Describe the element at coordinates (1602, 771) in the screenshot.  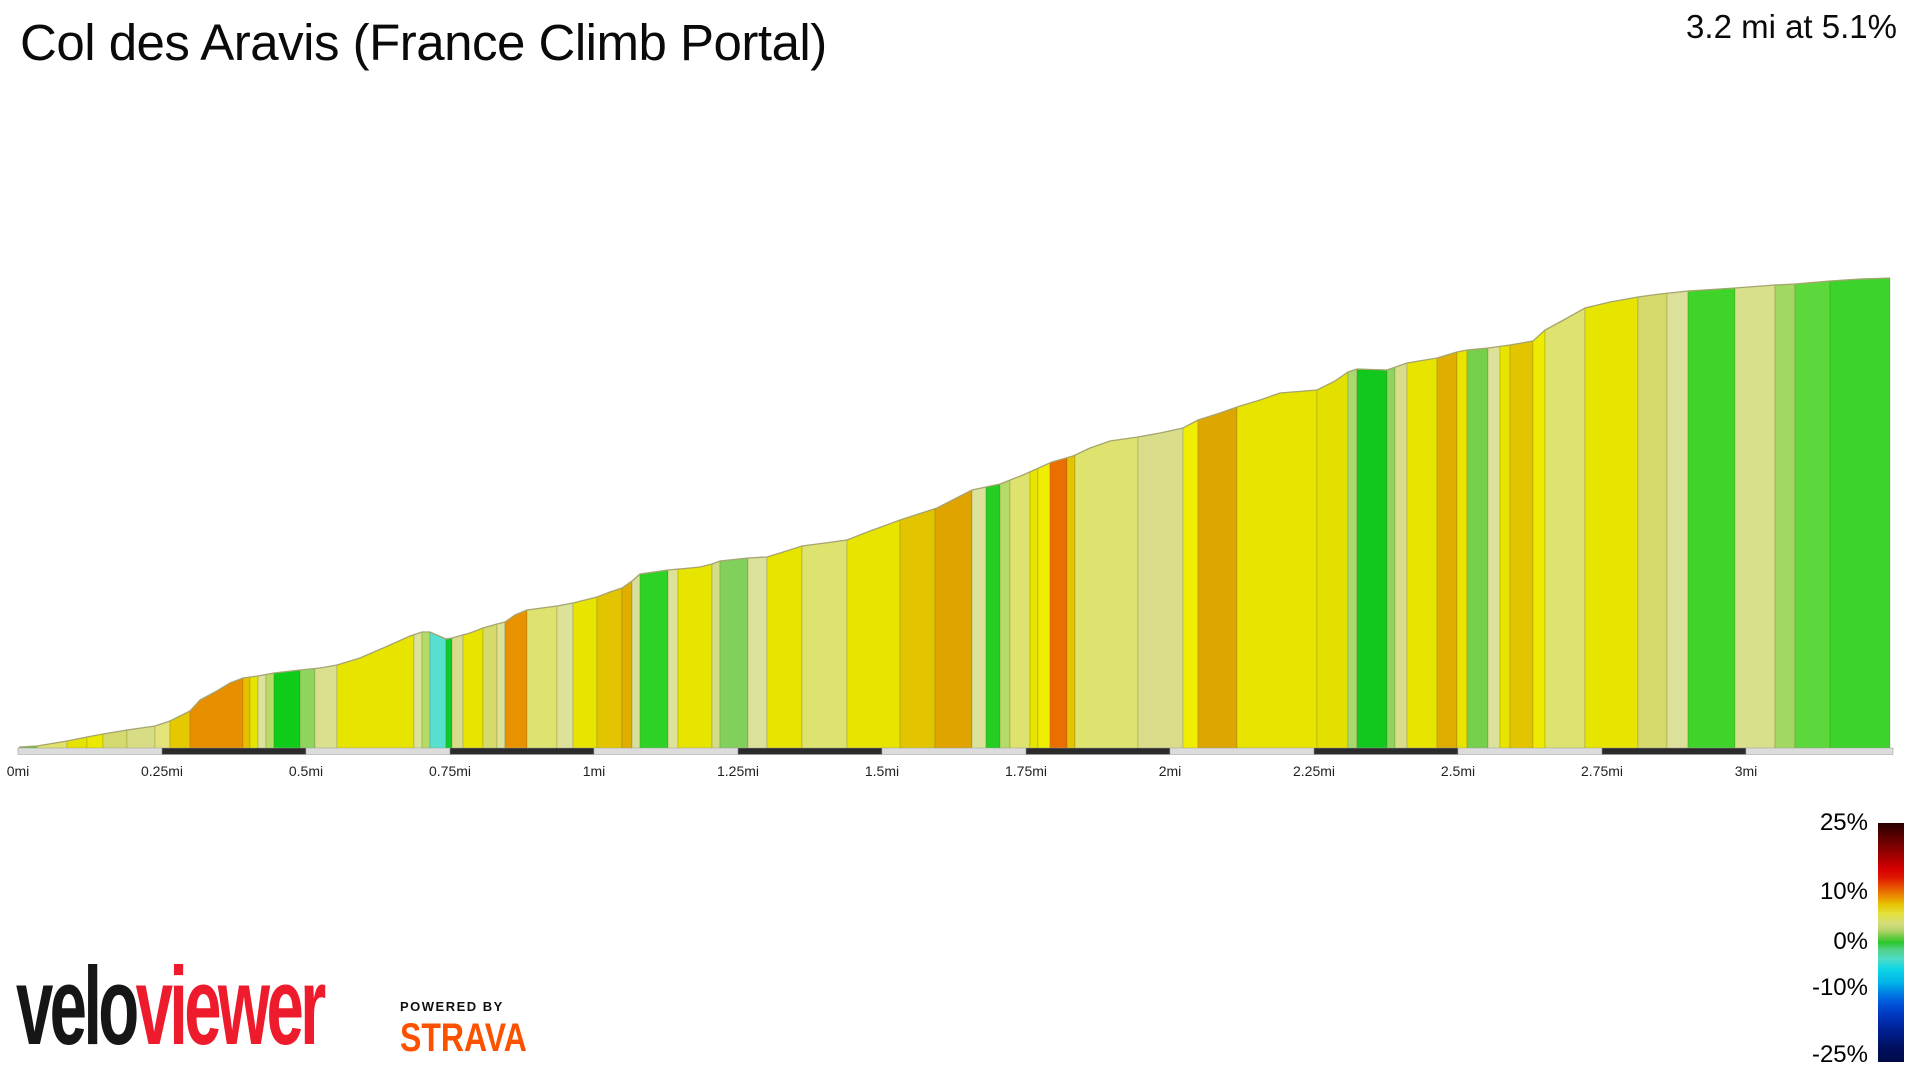
I see `x-axis-tick-label: 2.75mi` at that location.